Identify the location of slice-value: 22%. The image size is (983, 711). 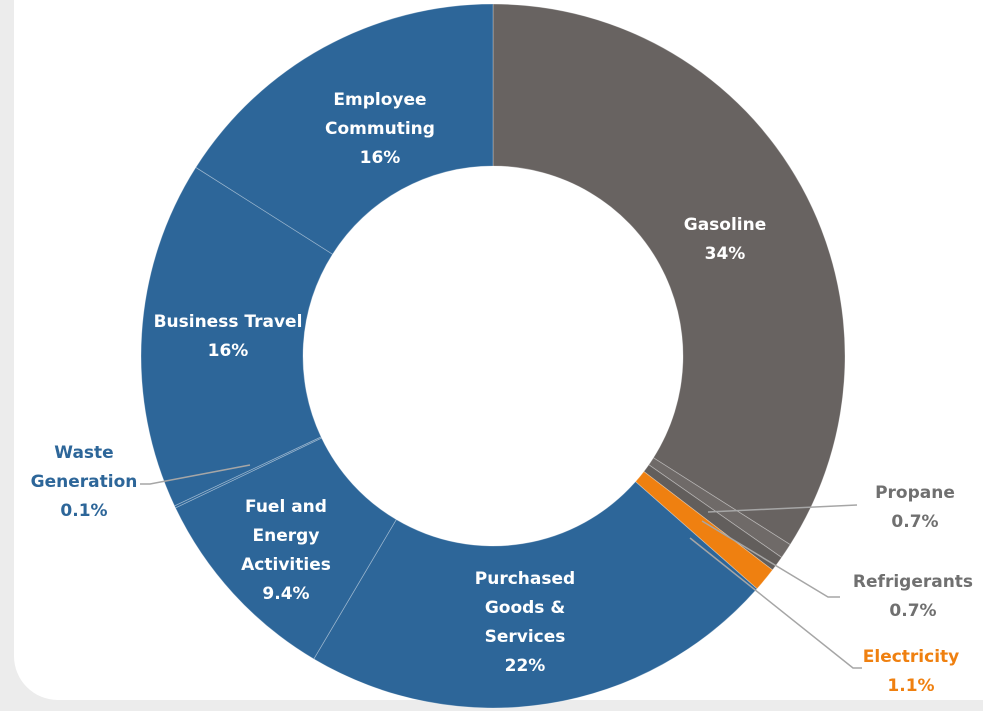
(525, 666).